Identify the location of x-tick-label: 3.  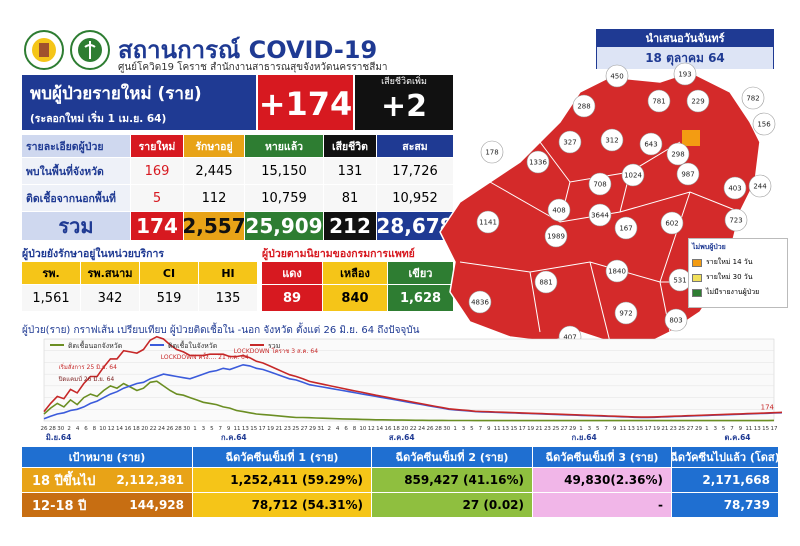
(464, 429).